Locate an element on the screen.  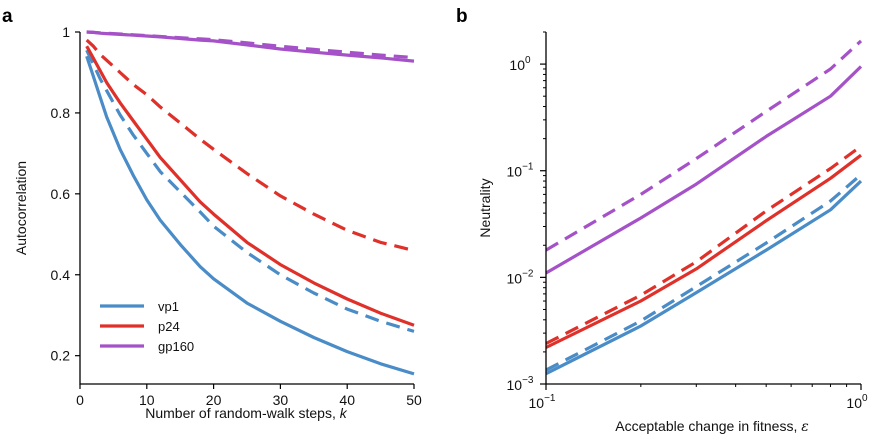
panel-a-line-gp160 is located at coordinates (250, 46).